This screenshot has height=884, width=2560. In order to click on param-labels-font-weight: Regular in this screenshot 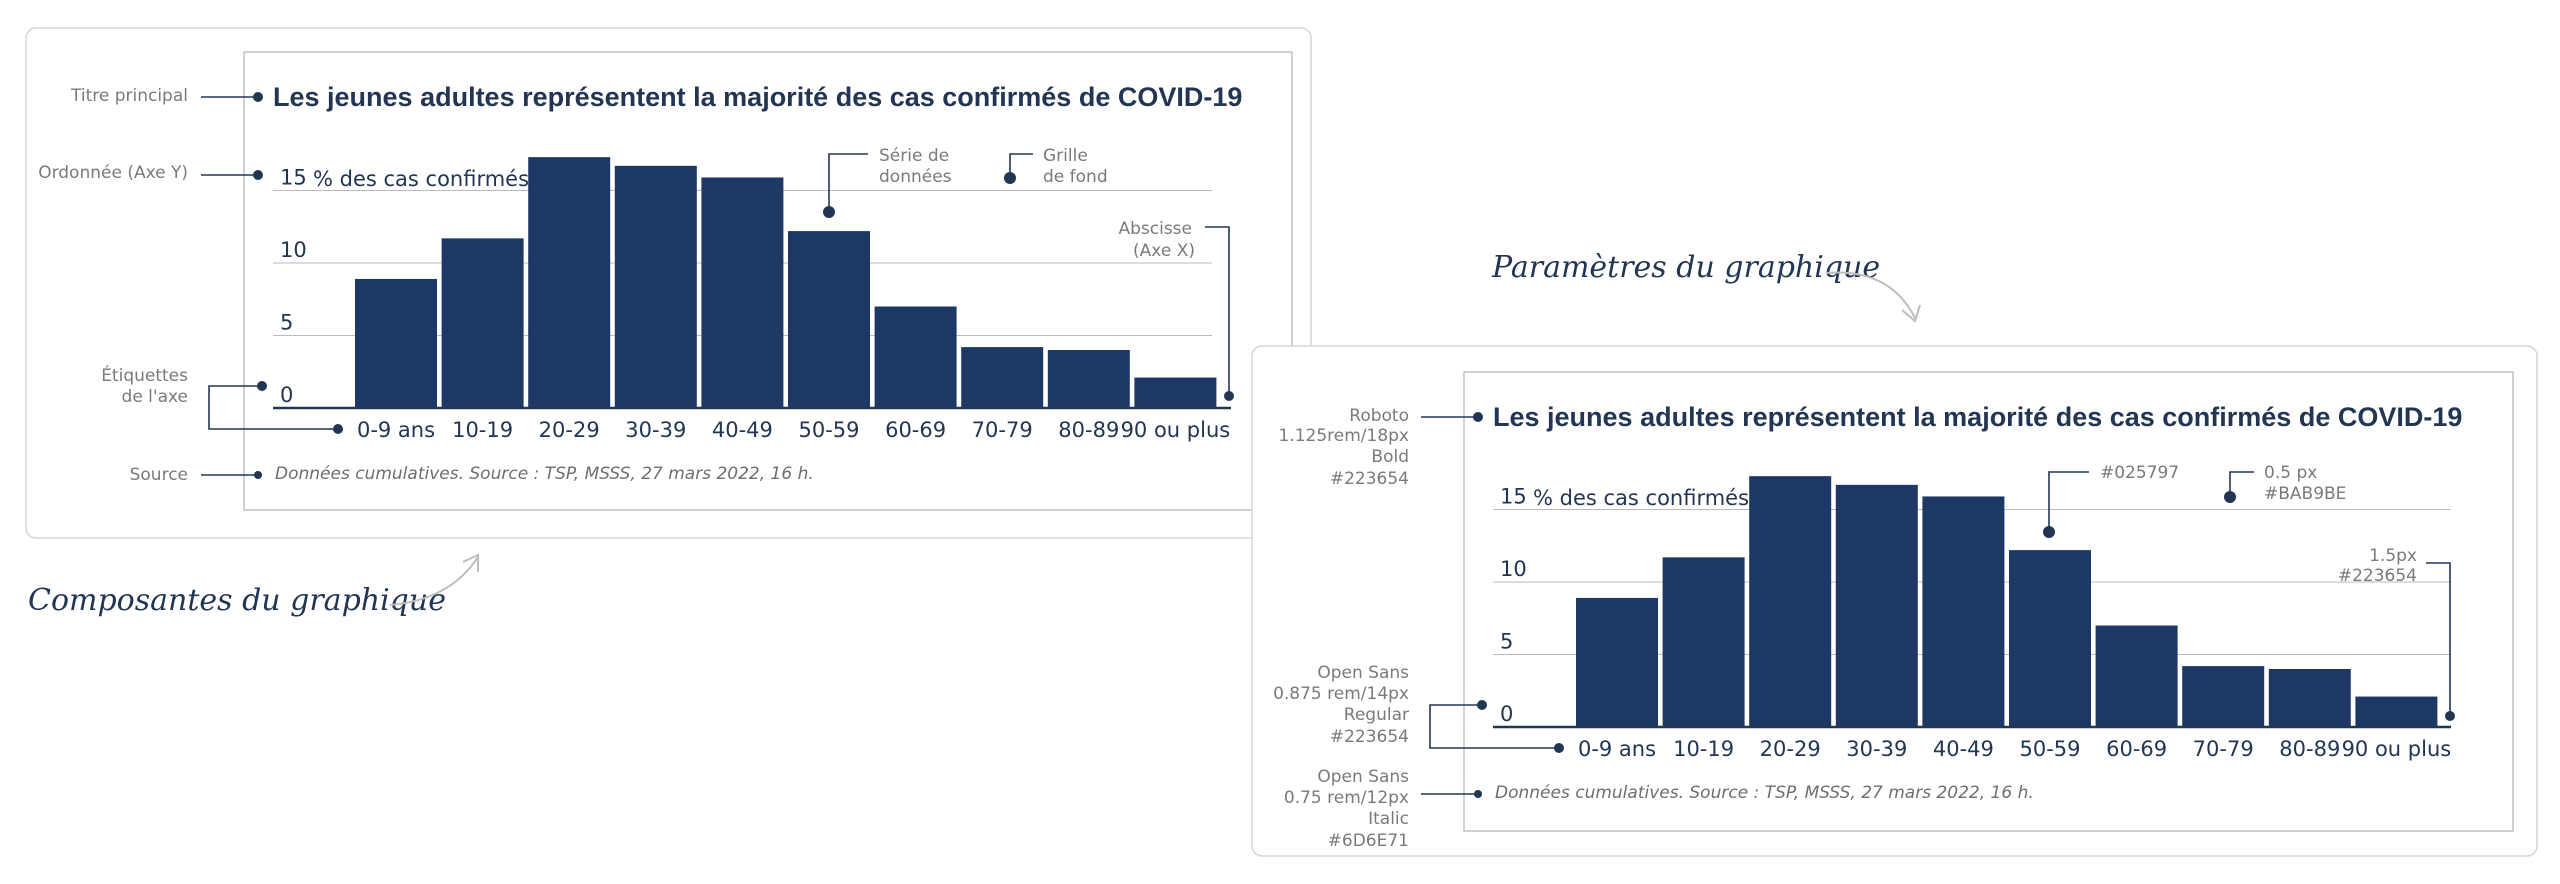, I will do `click(1376, 715)`.